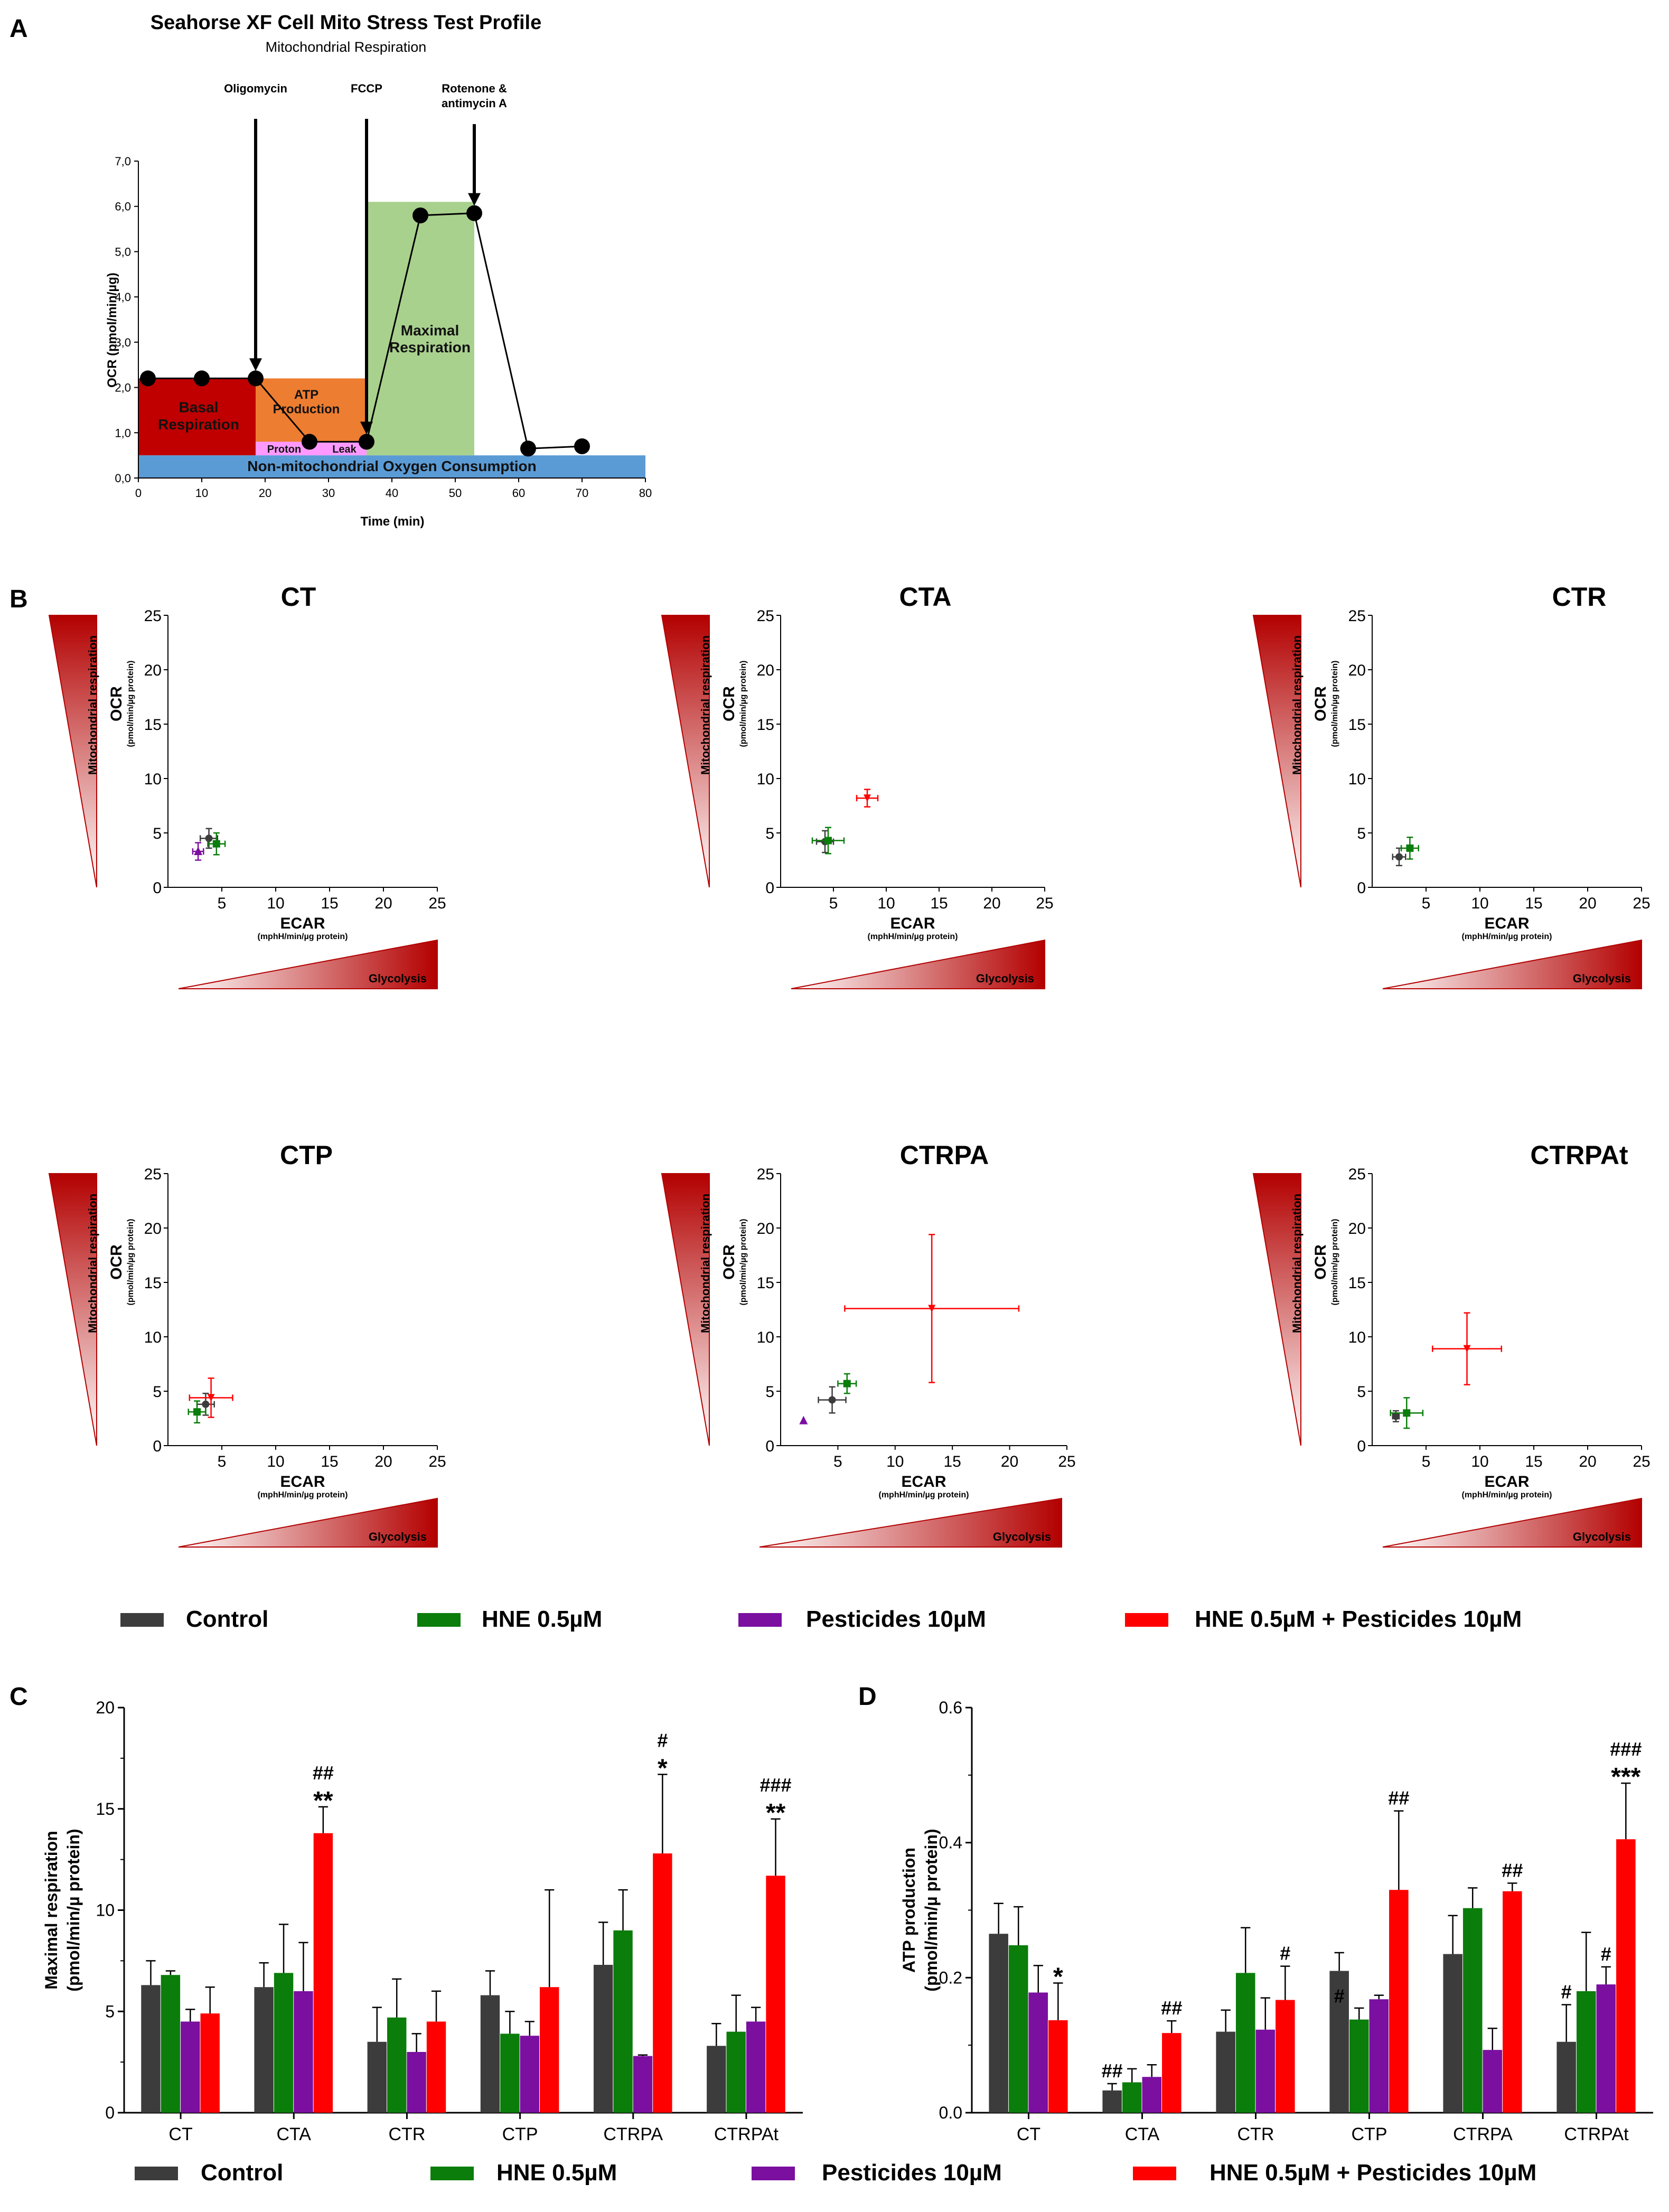  I want to click on region-label-3: Proton, so click(284, 449).